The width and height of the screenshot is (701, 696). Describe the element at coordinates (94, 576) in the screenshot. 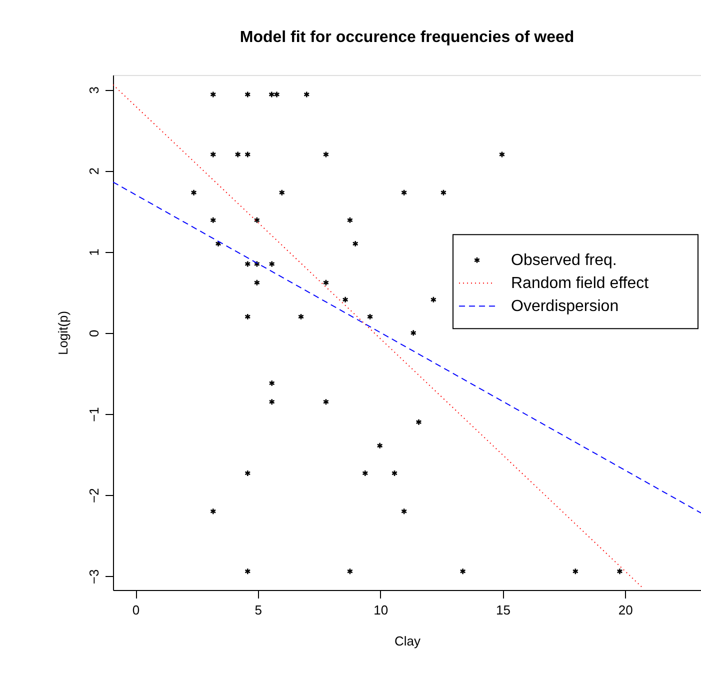

I see `y-tick-label: −3` at that location.